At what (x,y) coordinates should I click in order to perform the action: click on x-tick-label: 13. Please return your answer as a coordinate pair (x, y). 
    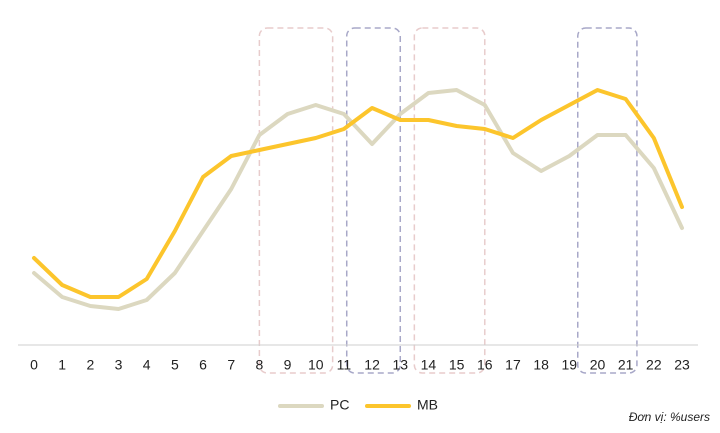
    Looking at the image, I should click on (400, 365).